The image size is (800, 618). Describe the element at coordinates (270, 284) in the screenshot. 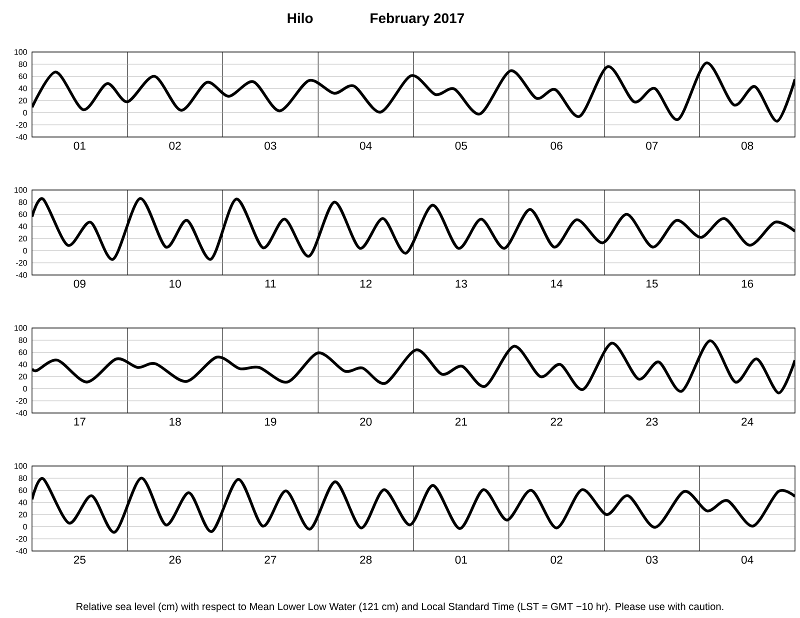

I see `x-tick-label: 11` at that location.